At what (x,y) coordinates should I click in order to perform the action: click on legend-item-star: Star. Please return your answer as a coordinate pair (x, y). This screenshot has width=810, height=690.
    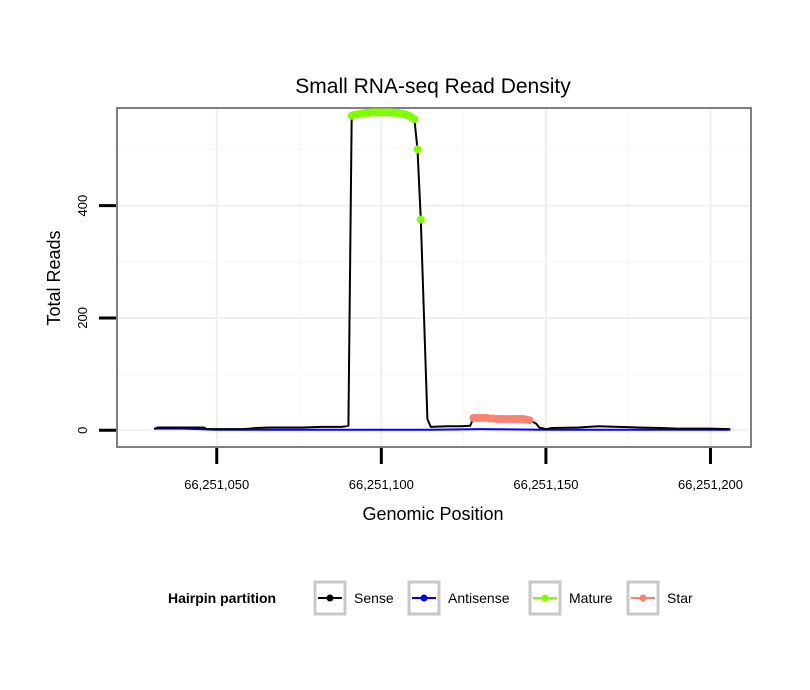
    Looking at the image, I should click on (659, 598).